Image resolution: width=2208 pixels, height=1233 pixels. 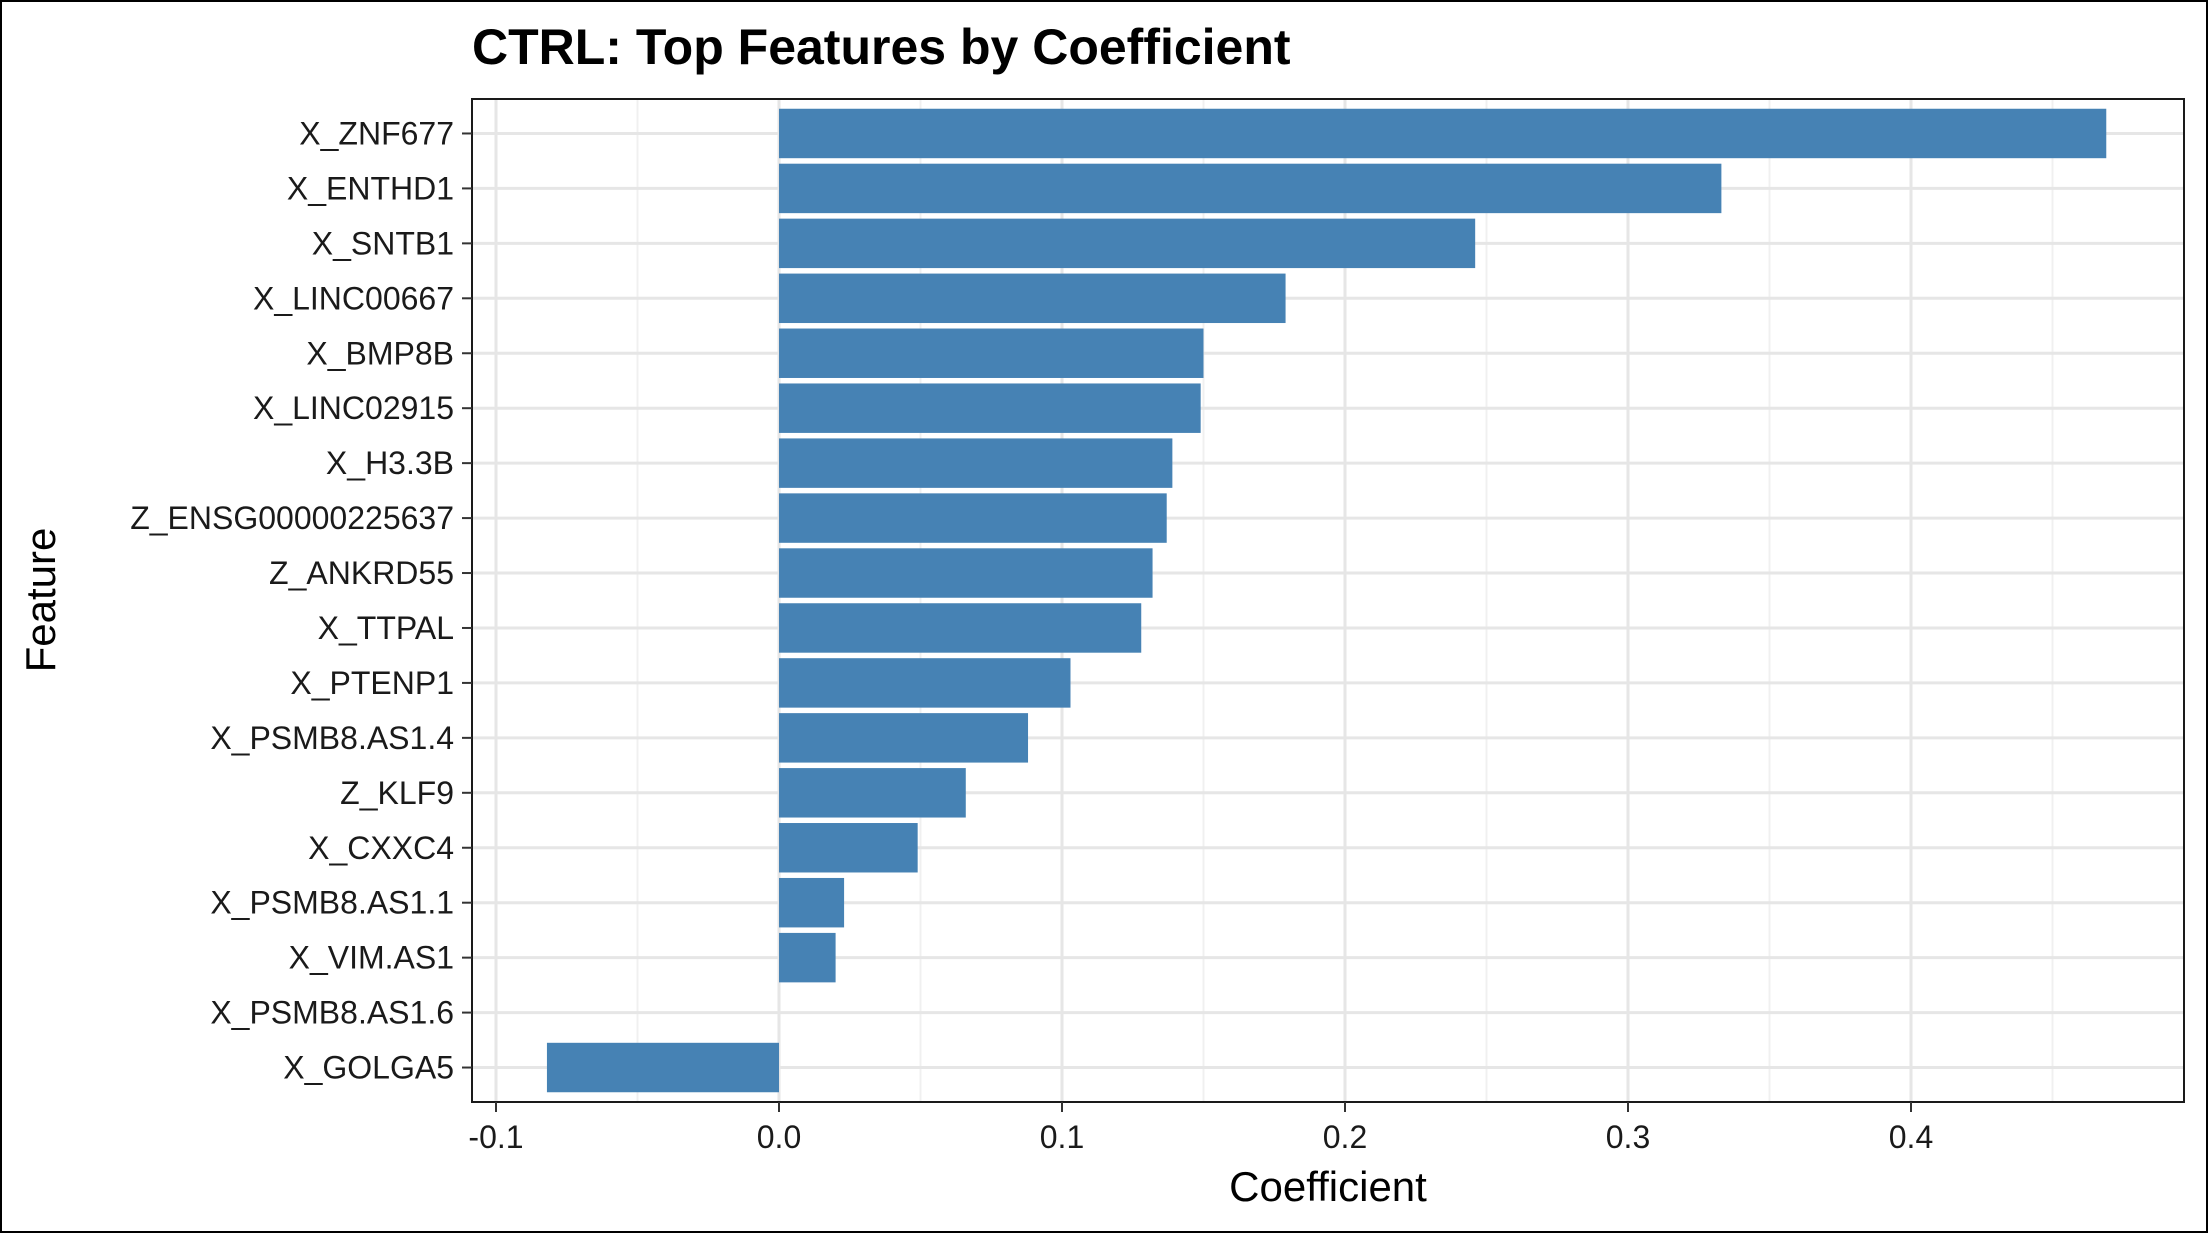 I want to click on y-tick-label: X_PSMB8.AS1.4, so click(x=332, y=738).